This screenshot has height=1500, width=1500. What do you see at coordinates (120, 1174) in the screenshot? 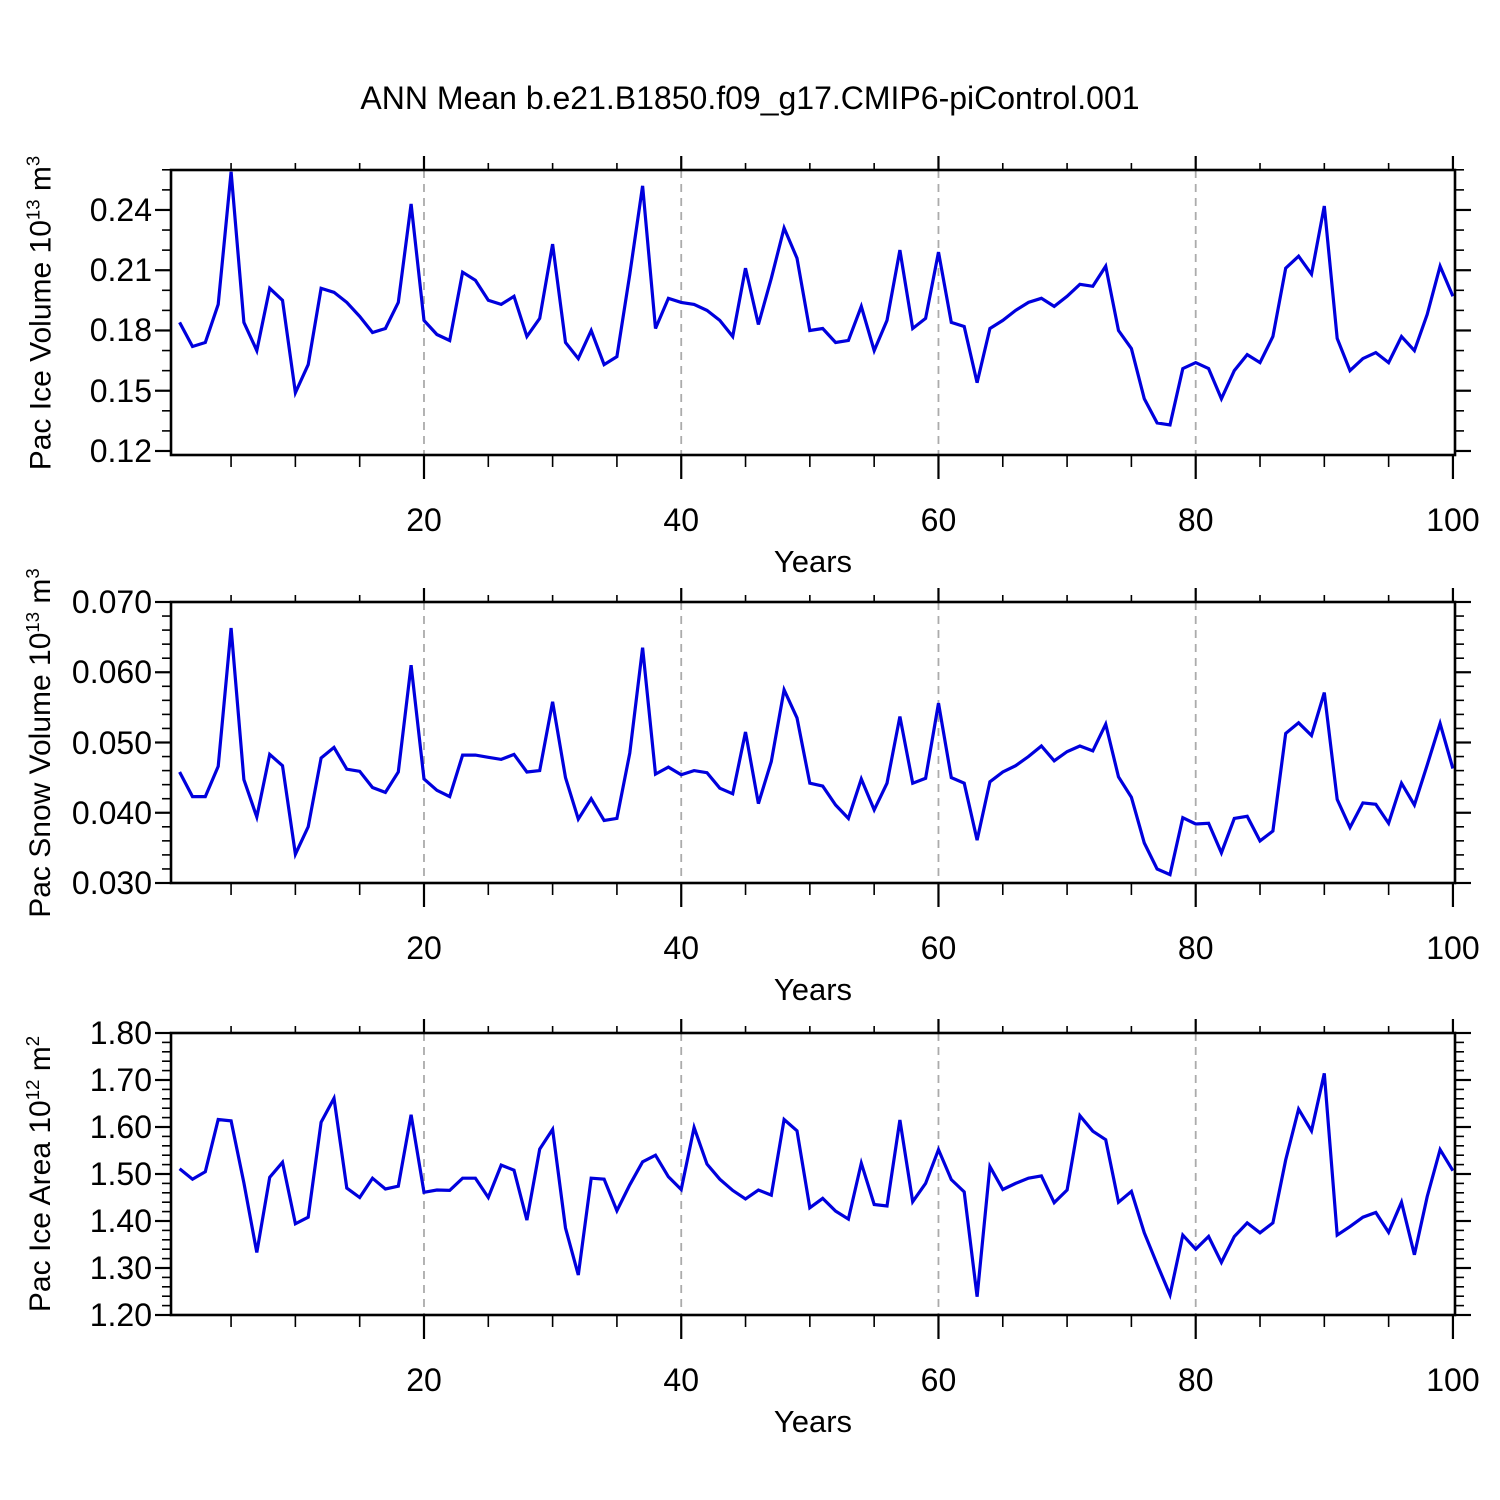
I see `y-tick-label: 1.50` at bounding box center [120, 1174].